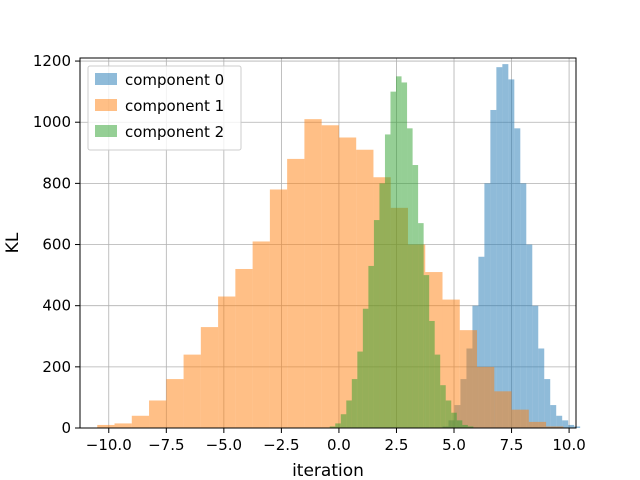  What do you see at coordinates (174, 80) in the screenshot?
I see `legend-label-component-0: component 0` at bounding box center [174, 80].